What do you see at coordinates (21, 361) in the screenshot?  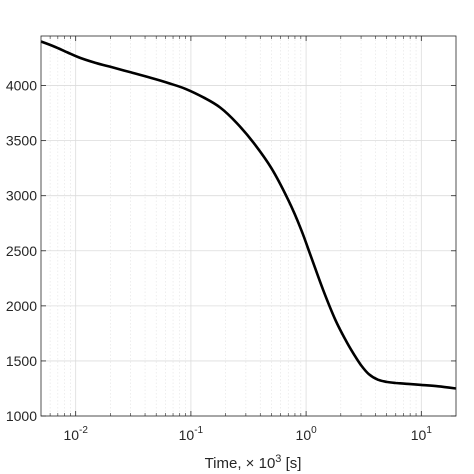 I see `y-tick-label: 1500` at bounding box center [21, 361].